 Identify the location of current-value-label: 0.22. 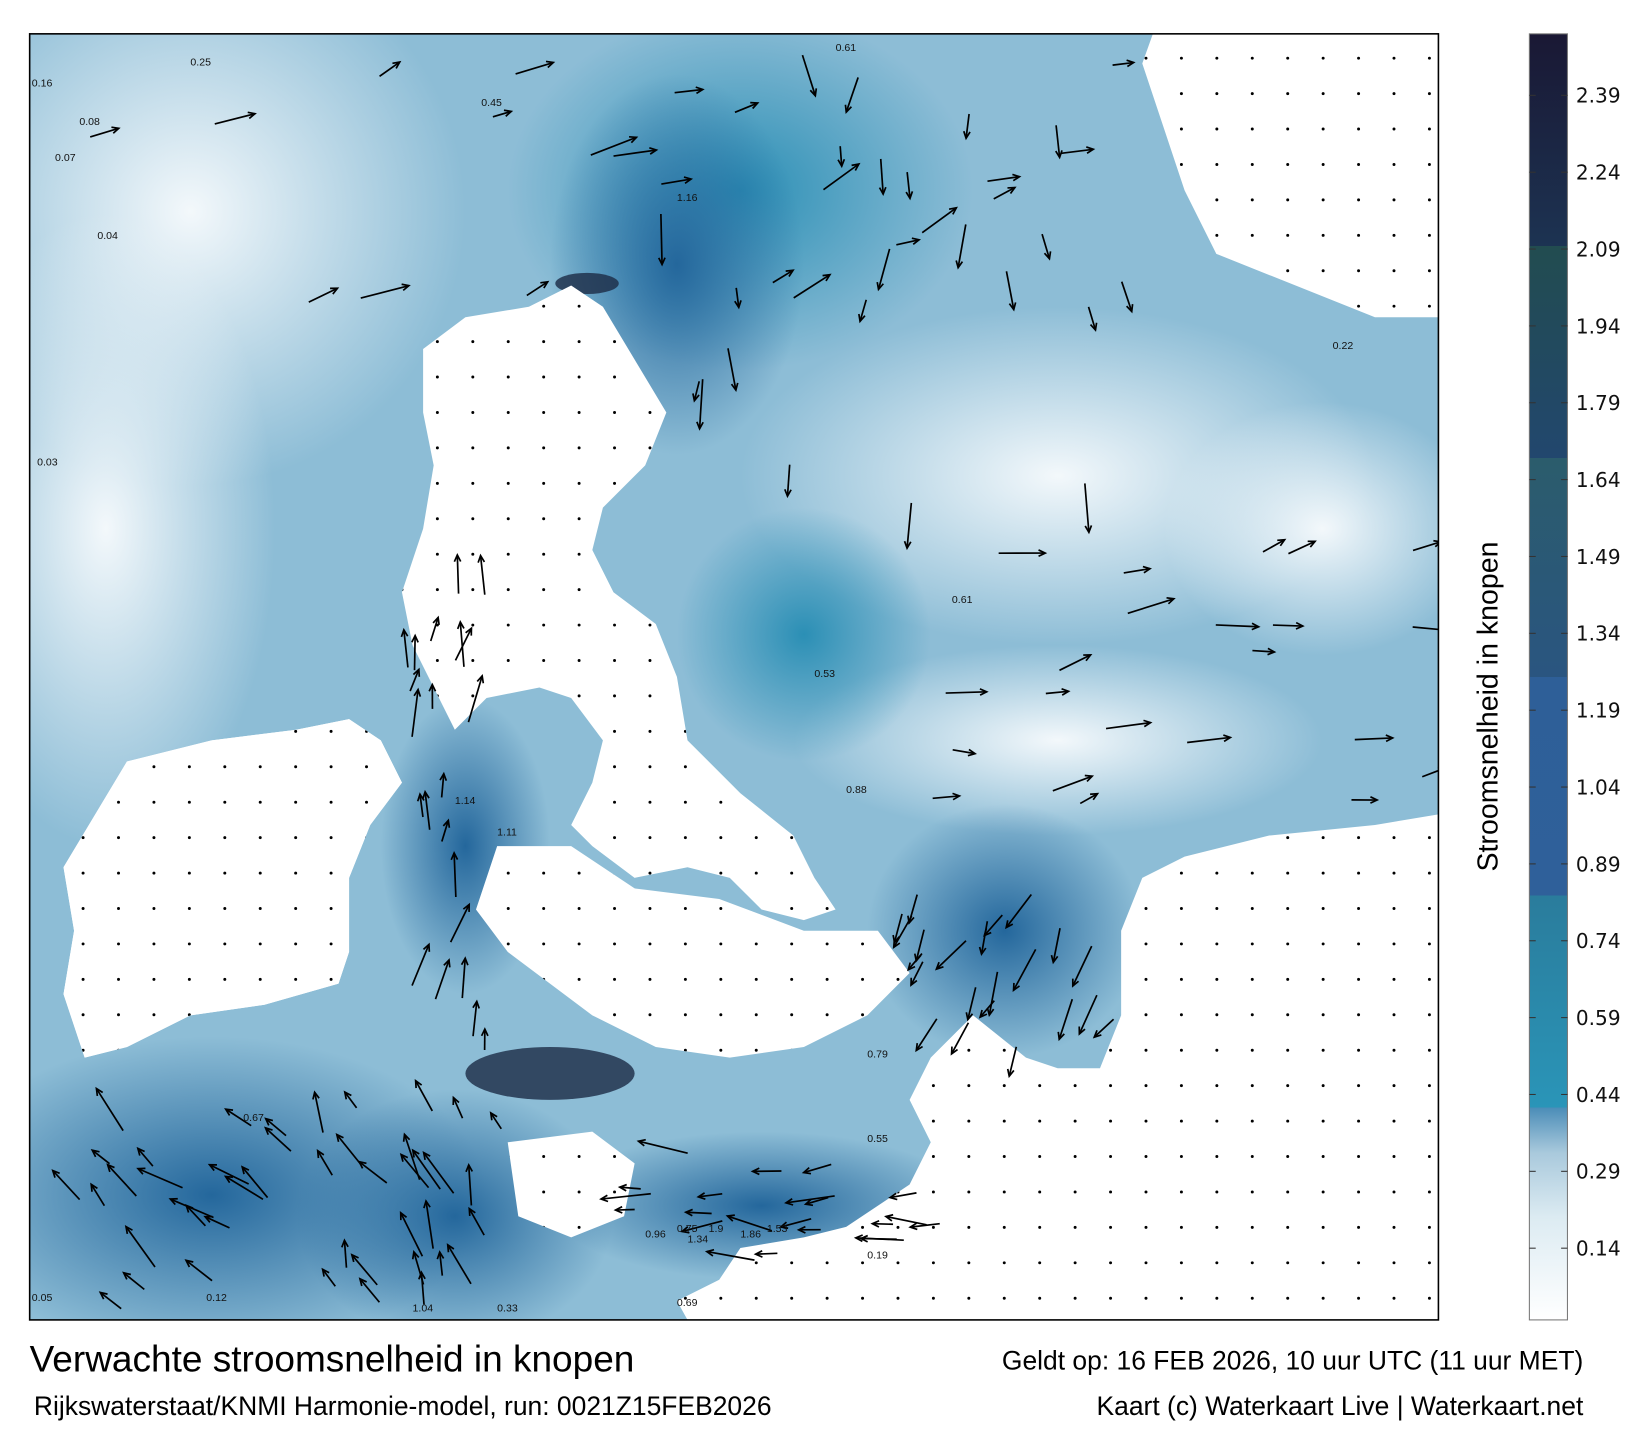
(1343, 346).